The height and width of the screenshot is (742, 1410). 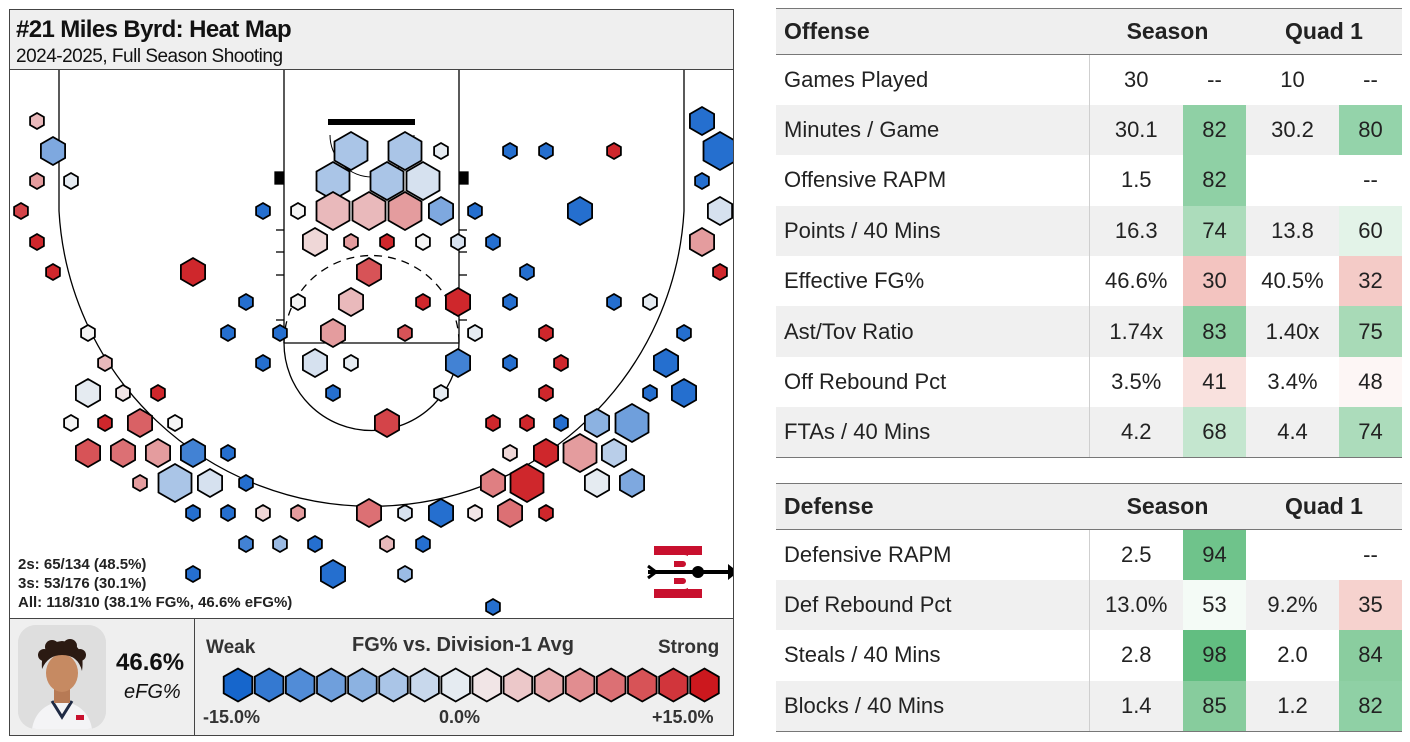 I want to click on season-value: 2.8, so click(x=1136, y=655).